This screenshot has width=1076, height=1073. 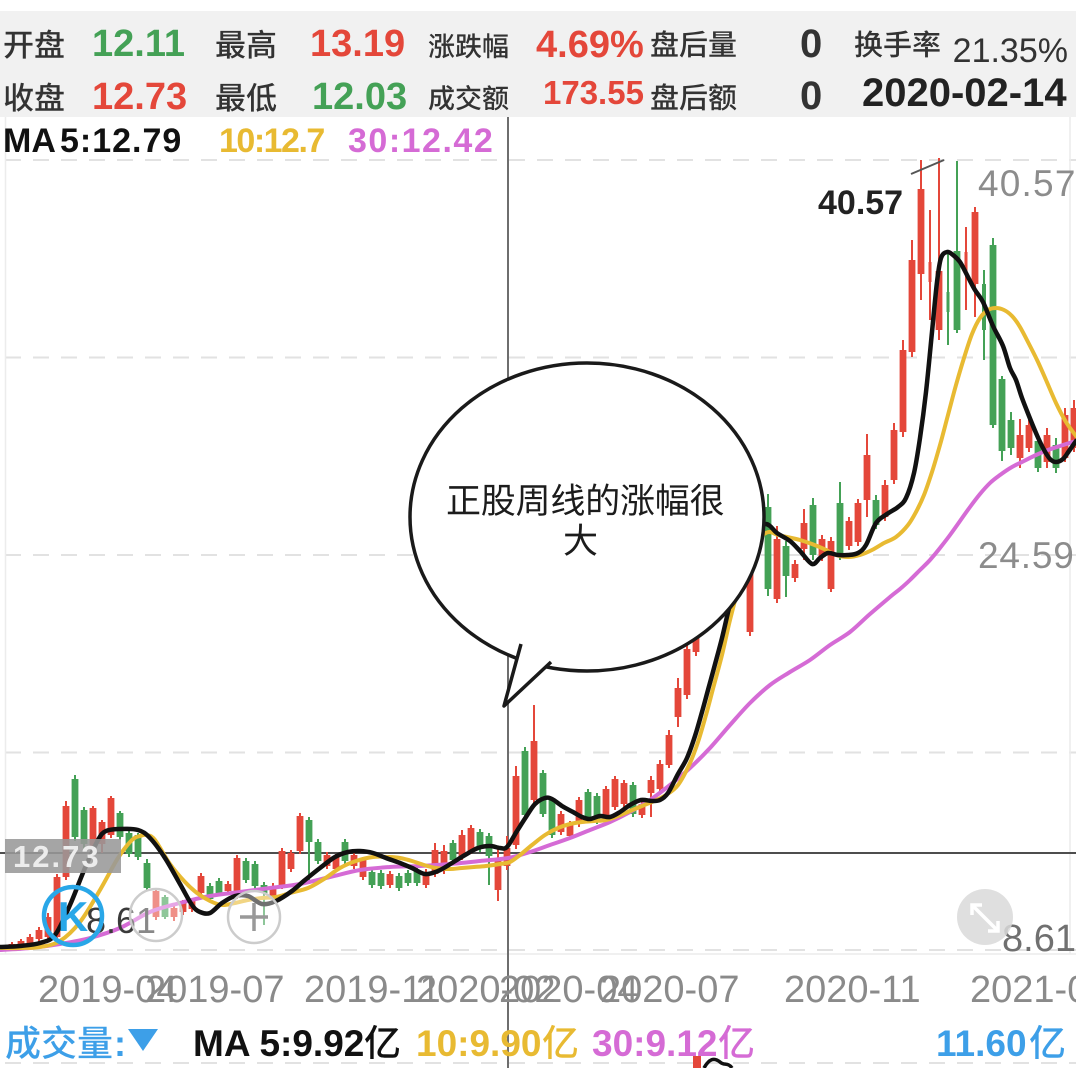 What do you see at coordinates (485, 990) in the screenshot?
I see `svg-text: 2020-02` at bounding box center [485, 990].